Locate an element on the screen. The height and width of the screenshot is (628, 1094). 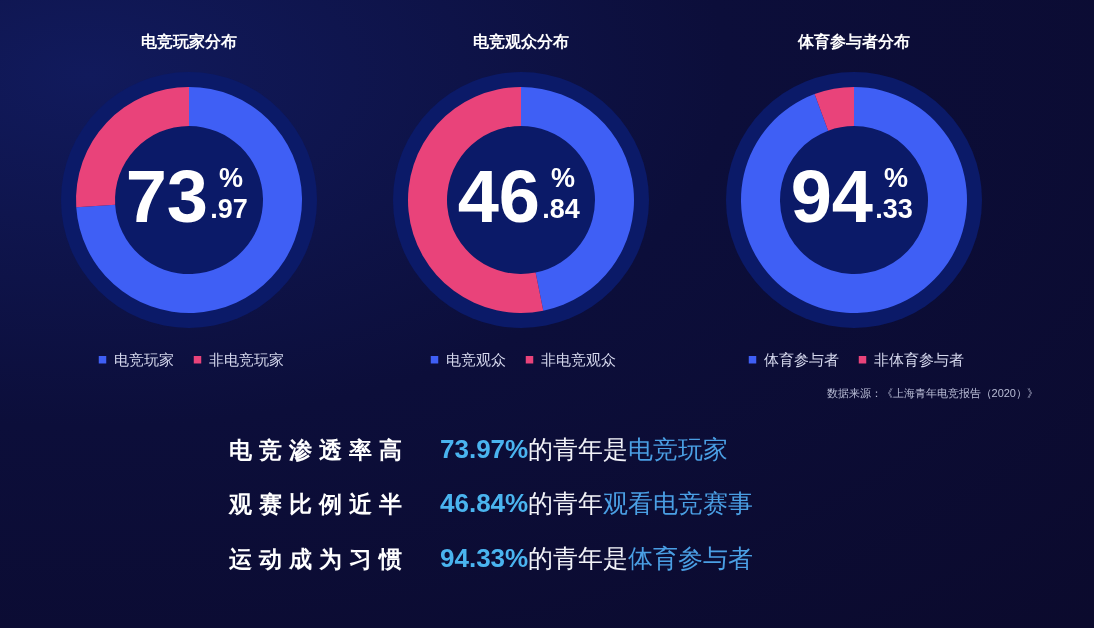
chart-title: 电竞观众分布 is located at coordinates (521, 41).